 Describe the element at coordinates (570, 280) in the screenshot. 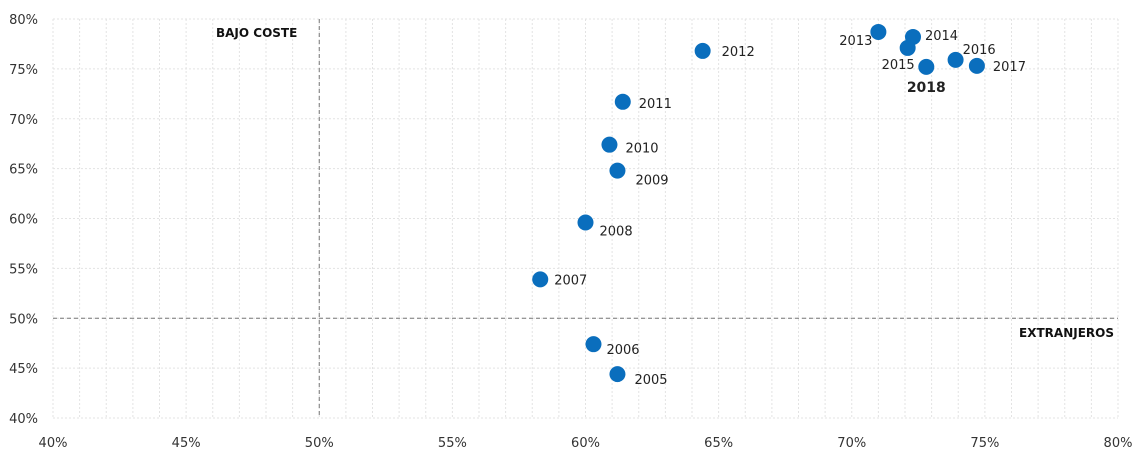

I see `data-label-2007: 2007` at that location.